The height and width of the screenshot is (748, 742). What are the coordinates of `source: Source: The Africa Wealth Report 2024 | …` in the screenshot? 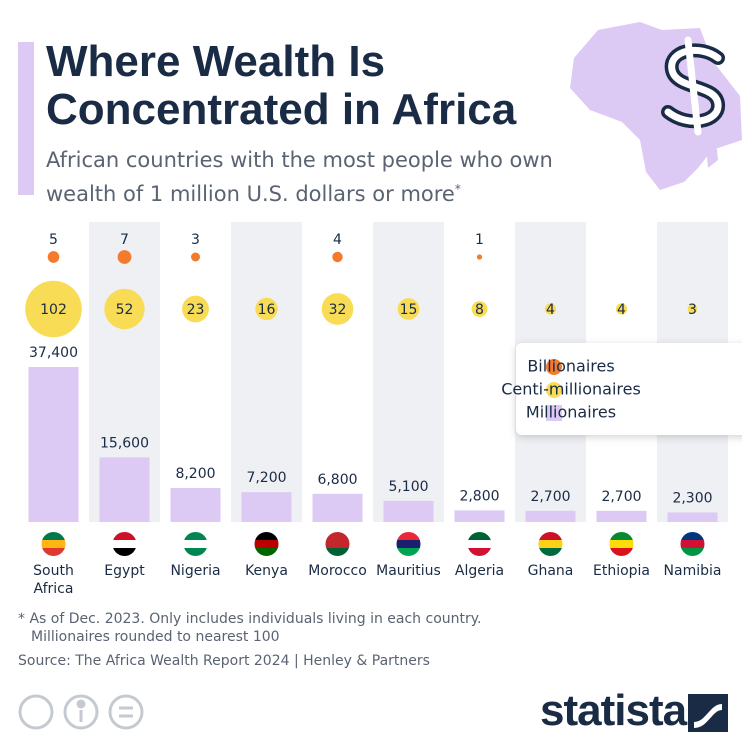 It's located at (224, 661).